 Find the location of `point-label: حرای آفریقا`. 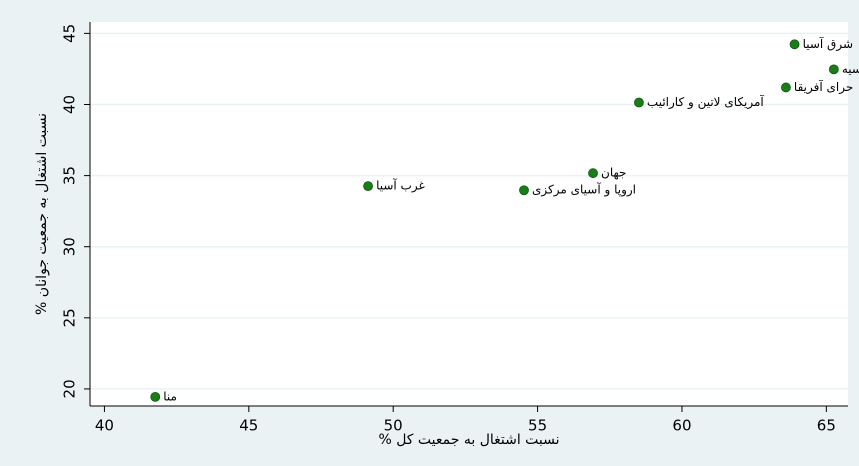

point-label: حرای آفریقا is located at coordinates (823, 87).